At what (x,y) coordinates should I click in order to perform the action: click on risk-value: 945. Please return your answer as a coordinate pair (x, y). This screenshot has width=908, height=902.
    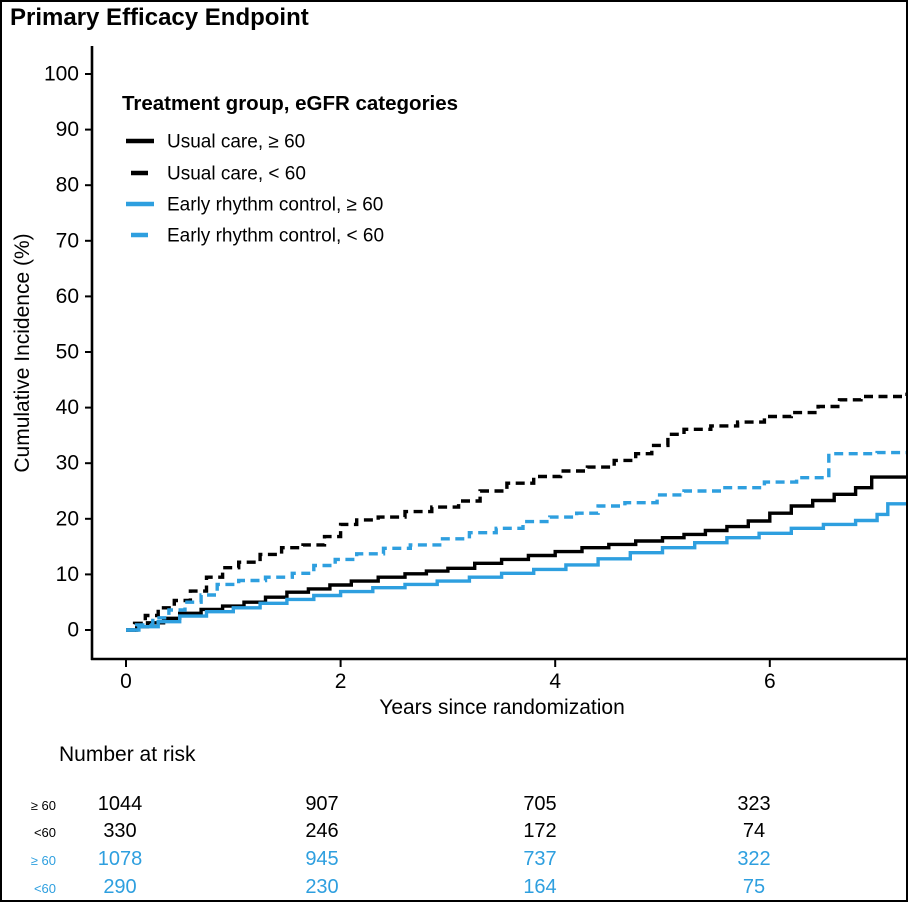
    Looking at the image, I should click on (322, 859).